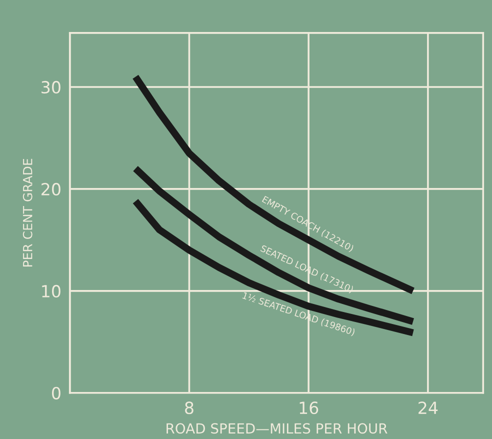  What do you see at coordinates (428, 408) in the screenshot?
I see `x-tick-label: 24` at bounding box center [428, 408].